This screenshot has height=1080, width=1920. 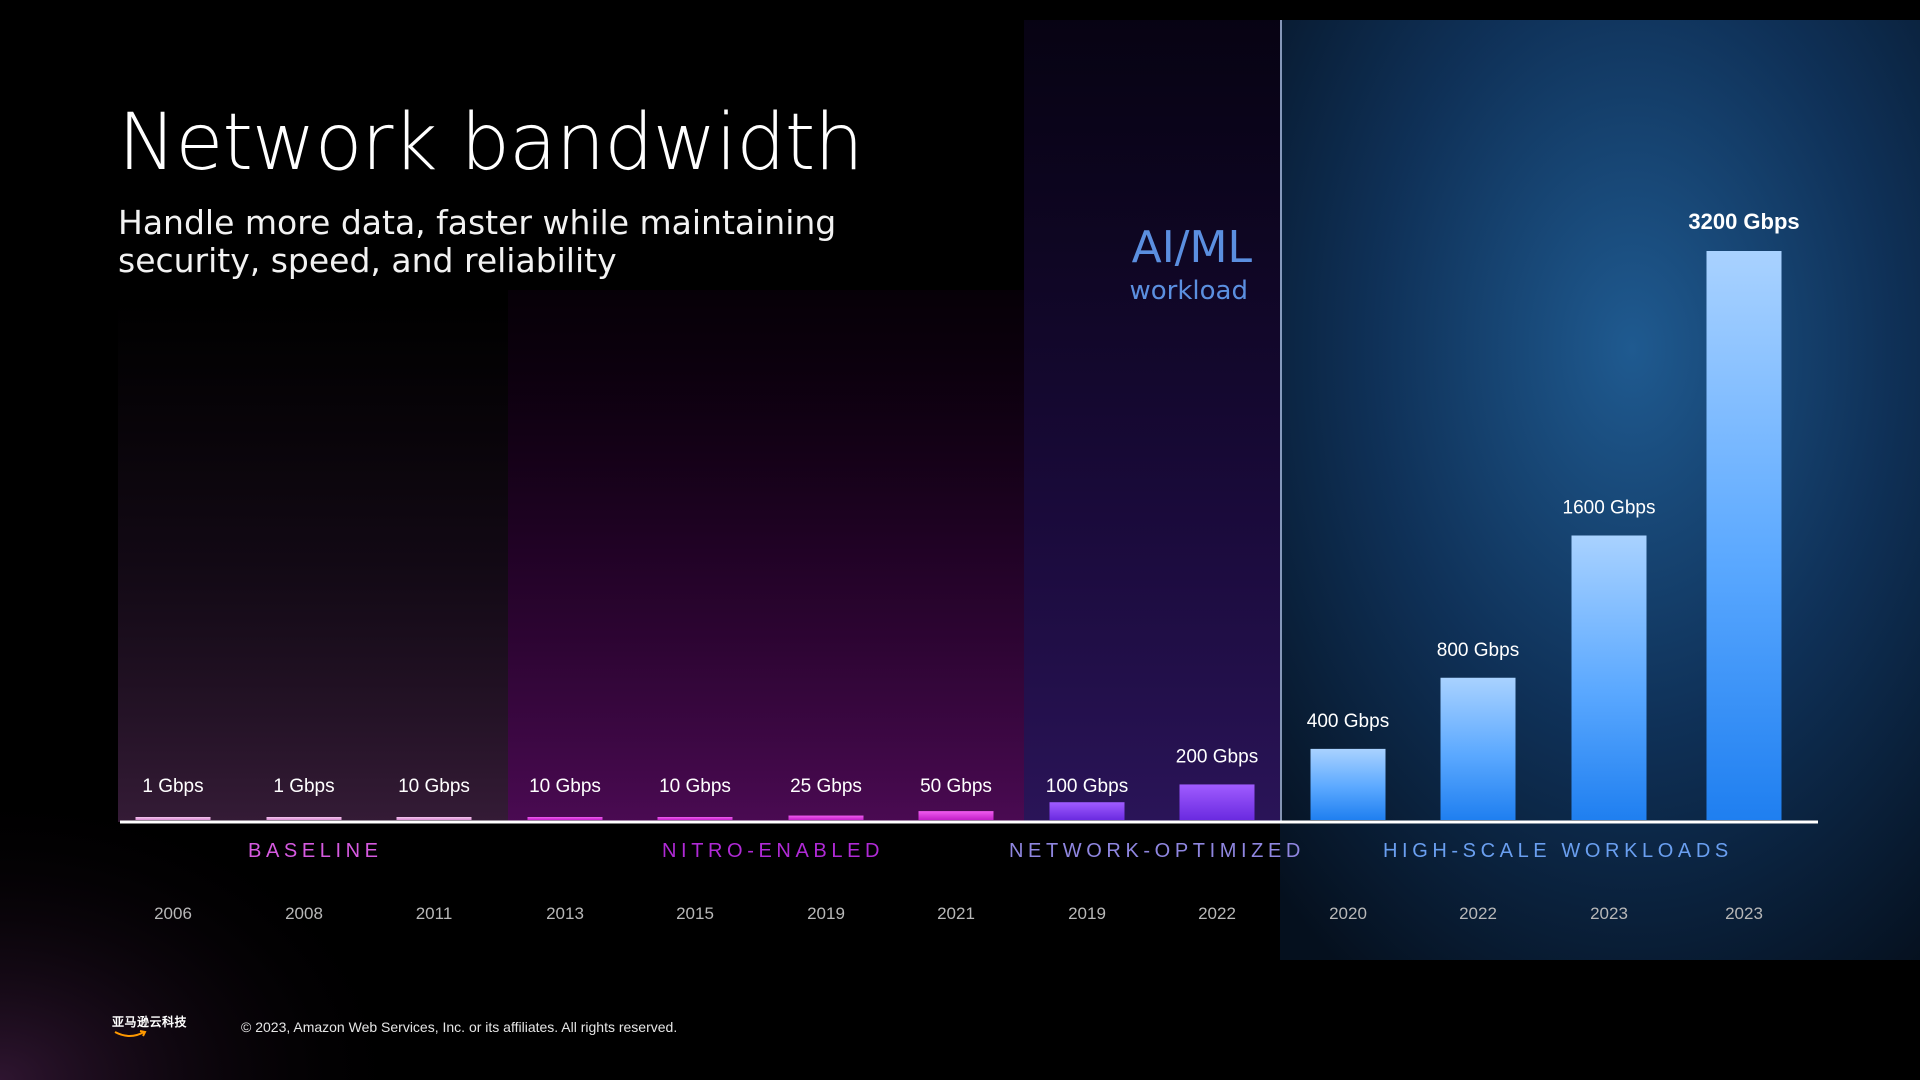 What do you see at coordinates (1157, 851) in the screenshot?
I see `section-label-network-optimized: NETWORK-OPTIMIZED` at bounding box center [1157, 851].